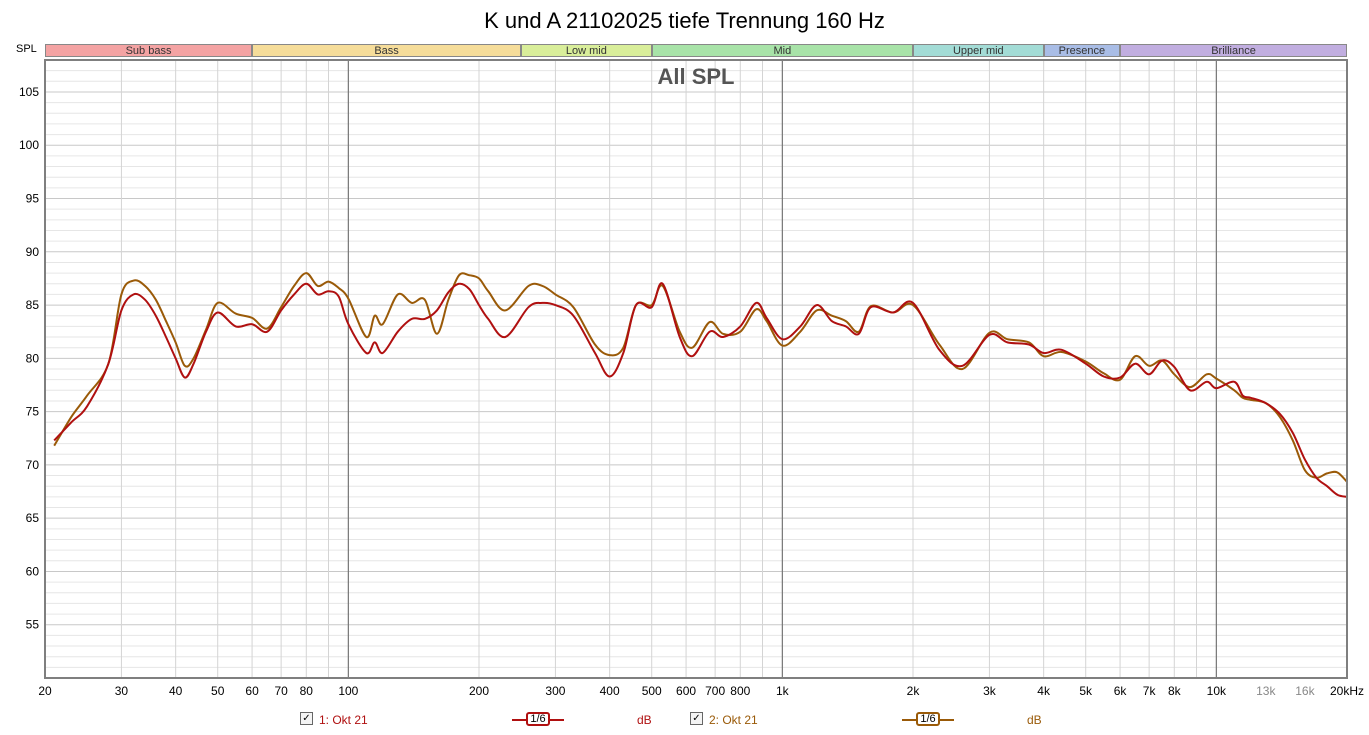 This screenshot has height=735, width=1369. Describe the element at coordinates (1121, 691) in the screenshot. I see `x-tick-label: 6k` at that location.